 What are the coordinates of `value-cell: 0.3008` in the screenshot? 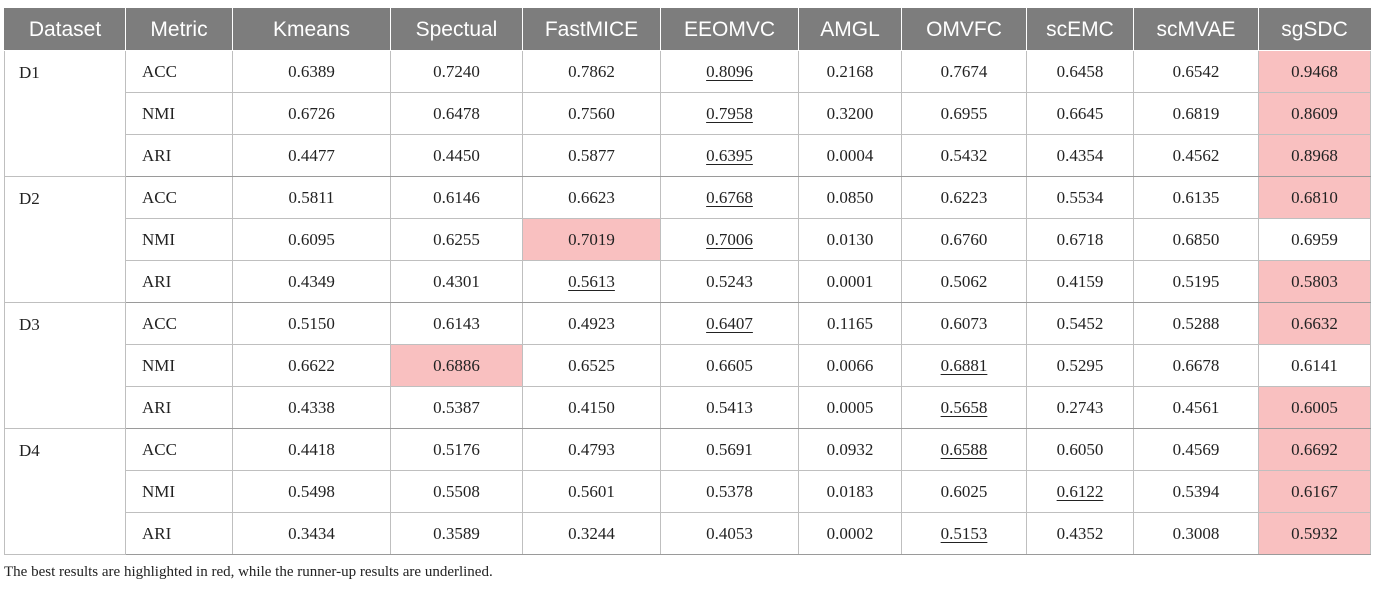 It's located at (1196, 533).